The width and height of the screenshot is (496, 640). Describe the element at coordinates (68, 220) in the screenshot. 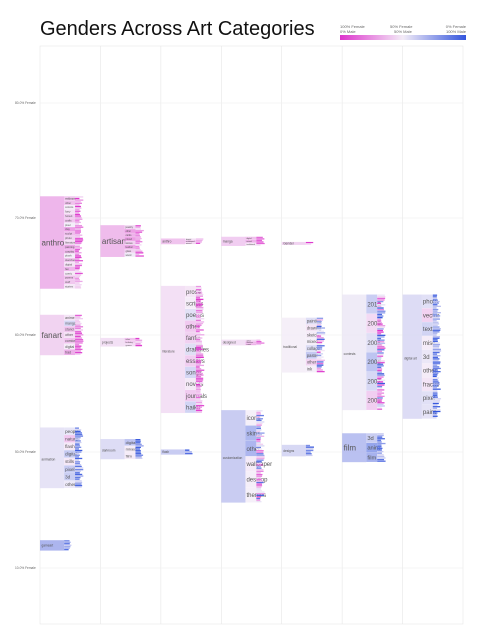

I see `subcategory-label: crafts` at that location.